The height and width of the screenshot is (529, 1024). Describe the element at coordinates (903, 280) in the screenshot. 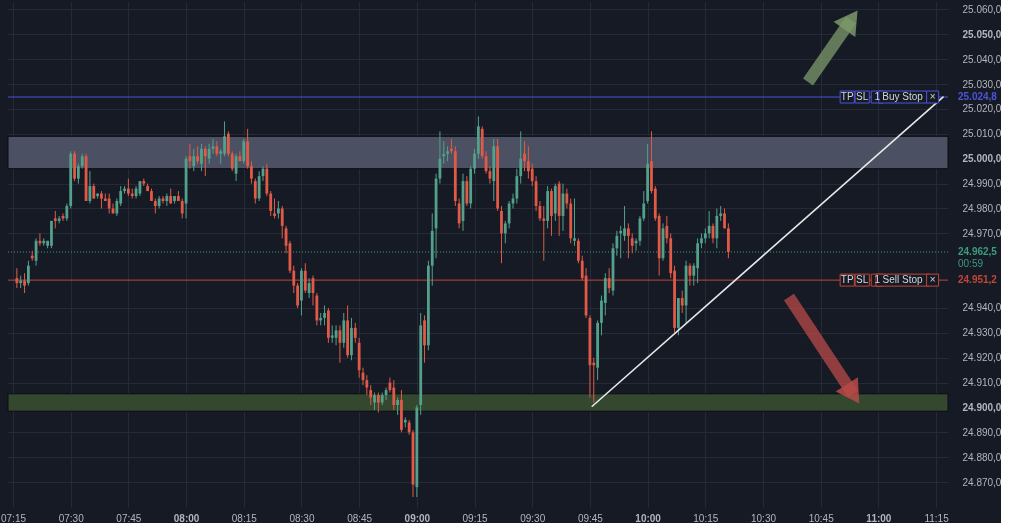

I see `annotation: Sell Stop` at that location.